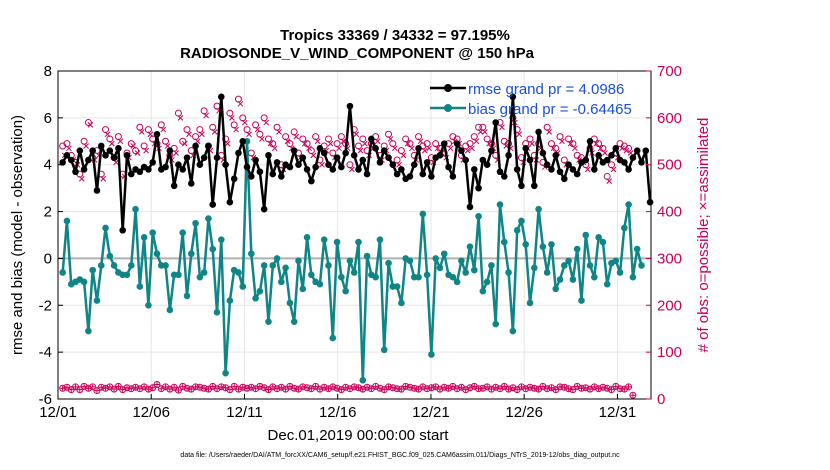  What do you see at coordinates (669, 71) in the screenshot?
I see `y2-tick-label: 700` at bounding box center [669, 71].